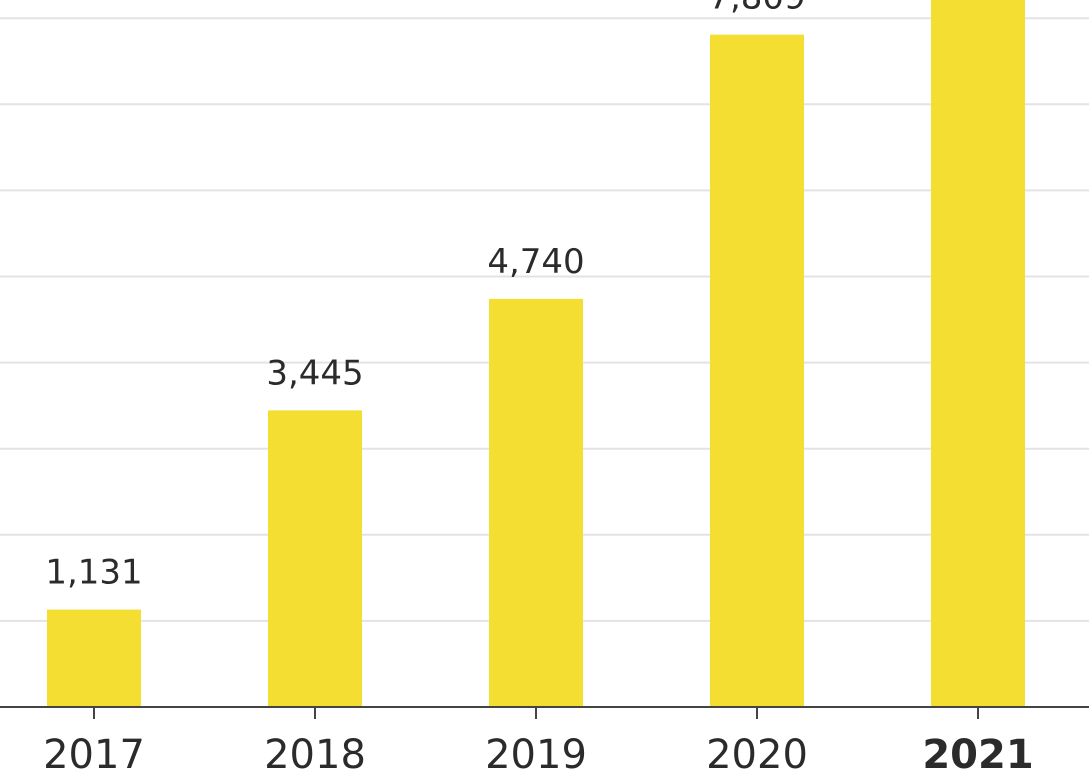 The width and height of the screenshot is (1089, 781). What do you see at coordinates (94, 755) in the screenshot?
I see `category-label-2017: 2017` at bounding box center [94, 755].